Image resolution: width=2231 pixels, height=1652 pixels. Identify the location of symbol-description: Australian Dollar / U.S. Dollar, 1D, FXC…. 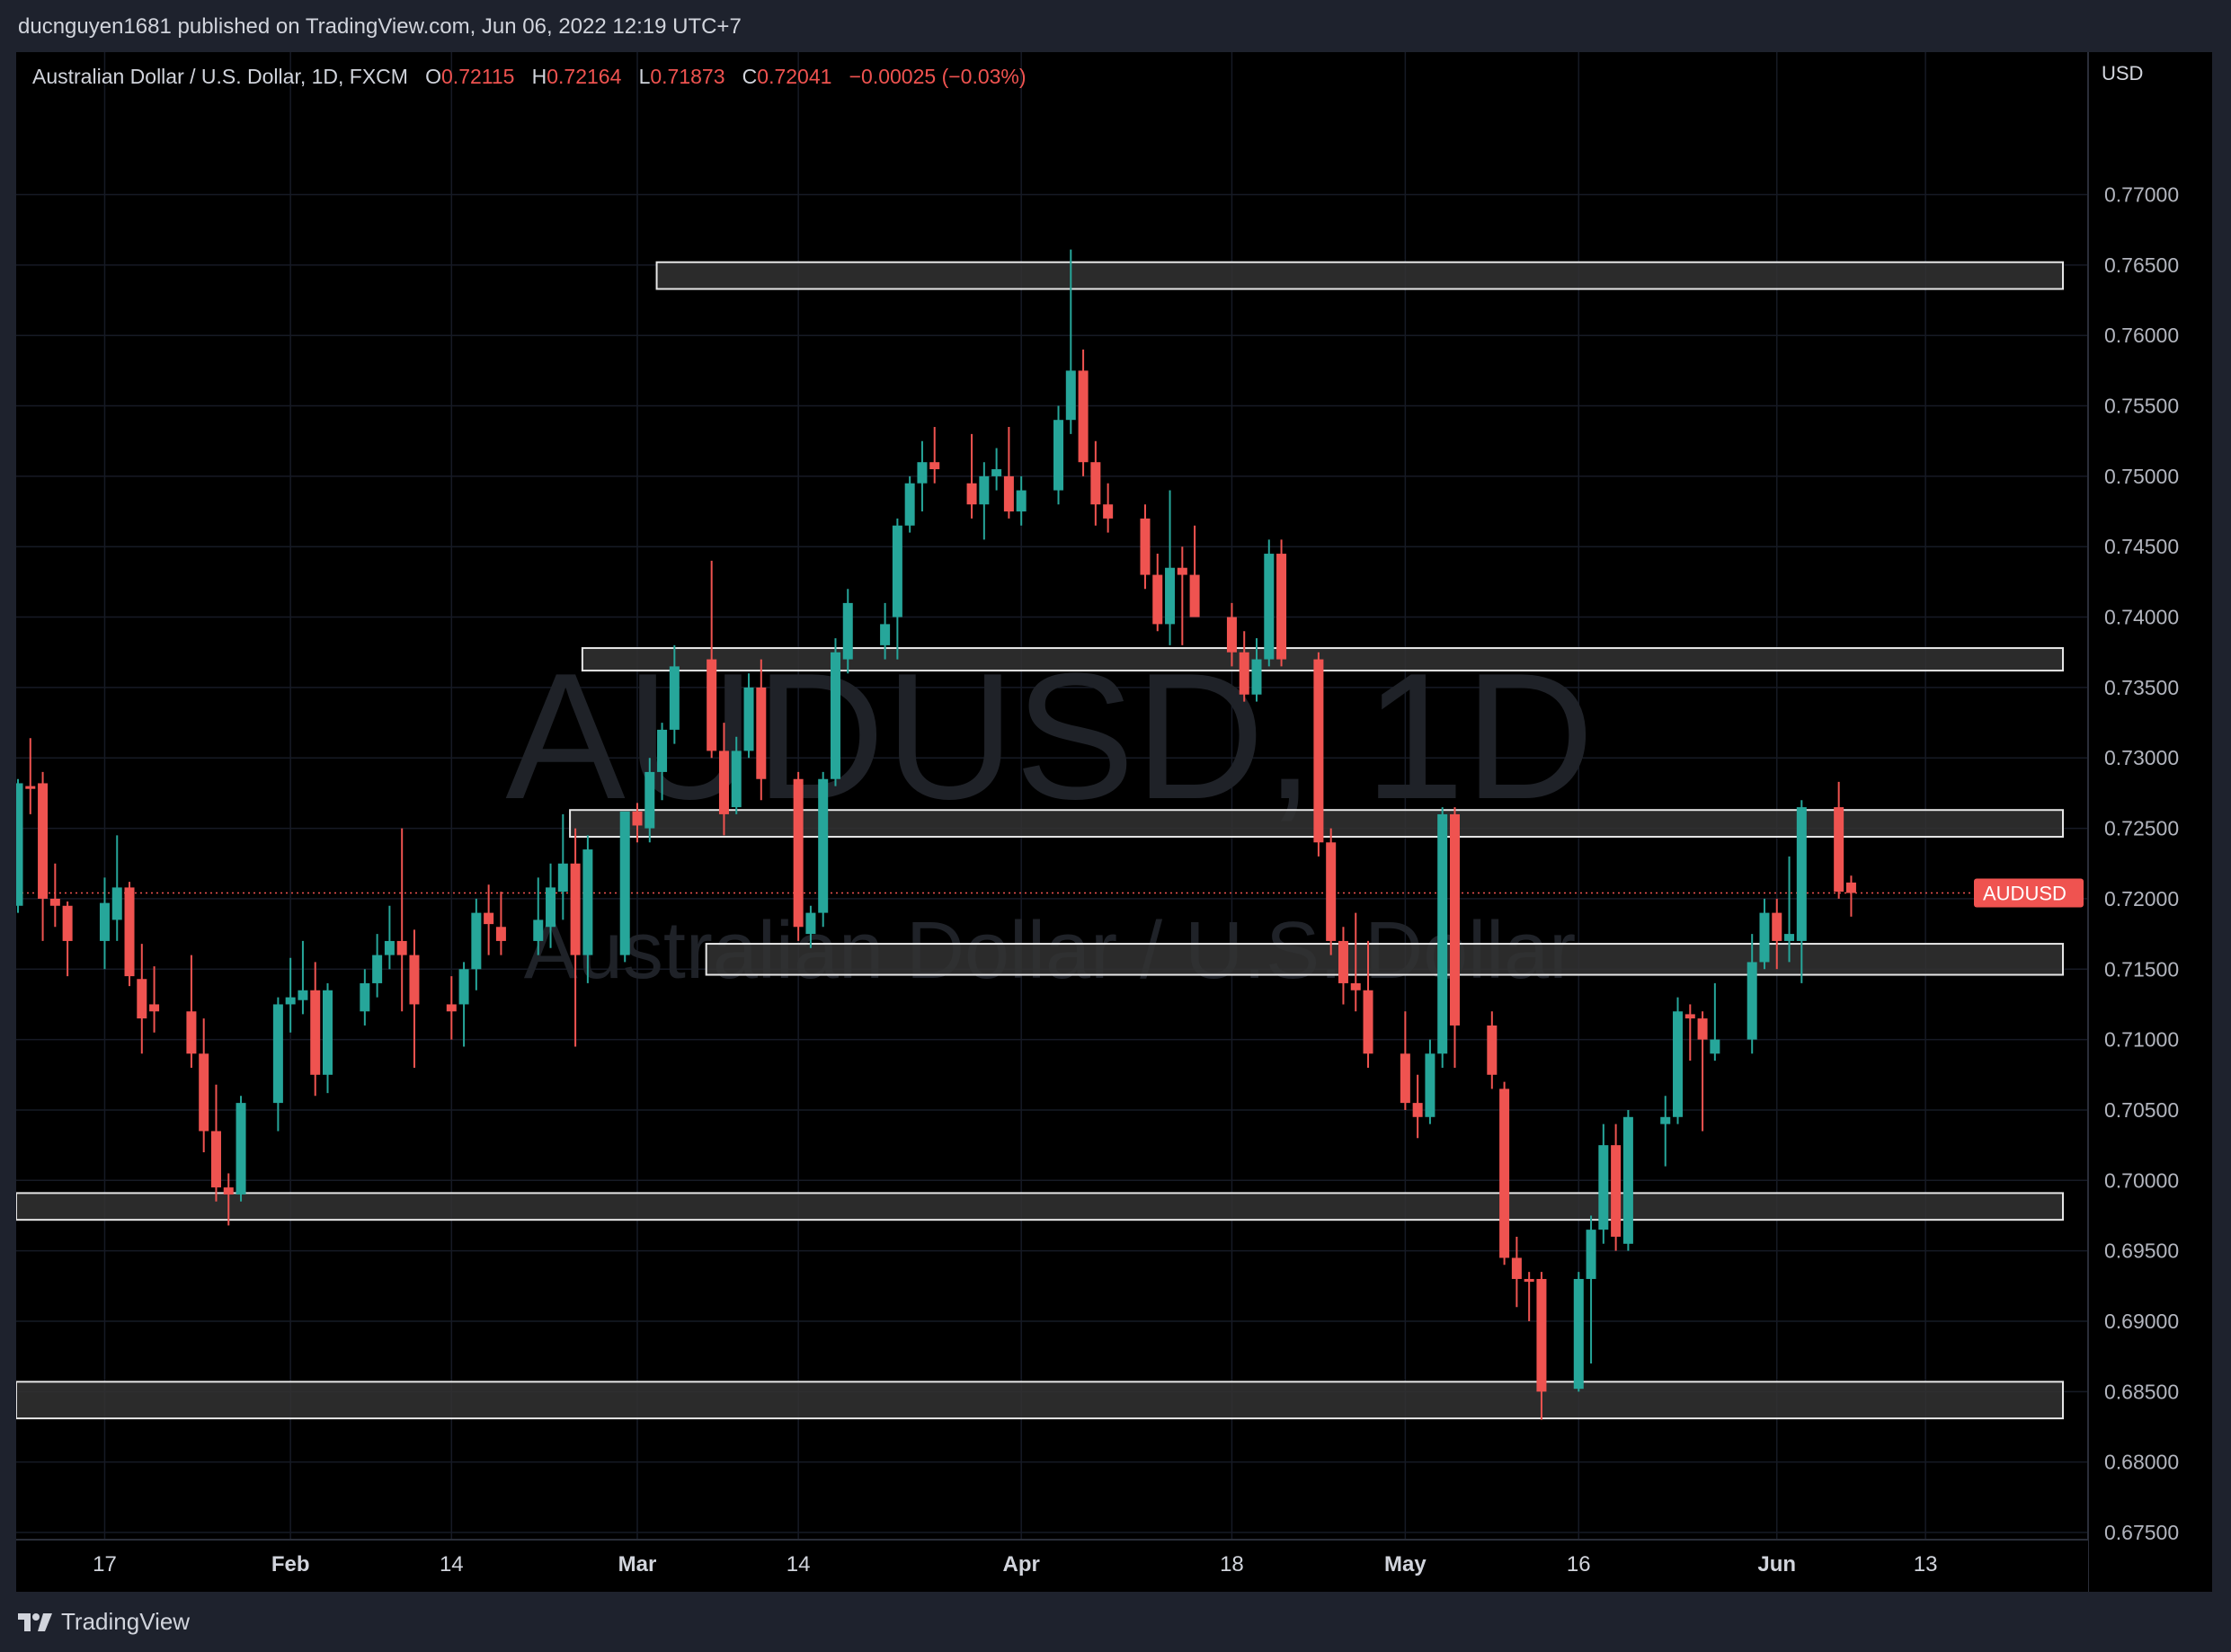
(220, 76).